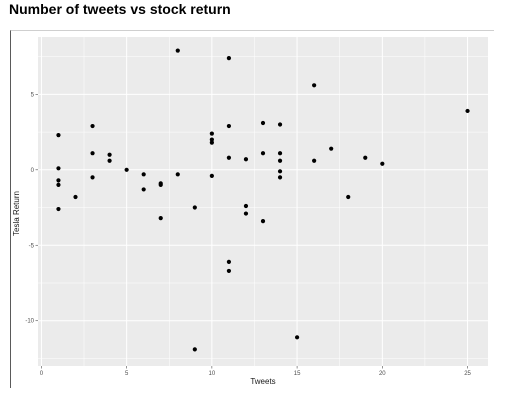 The height and width of the screenshot is (405, 507). What do you see at coordinates (16, 213) in the screenshot?
I see `y-axis-label: Tesla Return` at bounding box center [16, 213].